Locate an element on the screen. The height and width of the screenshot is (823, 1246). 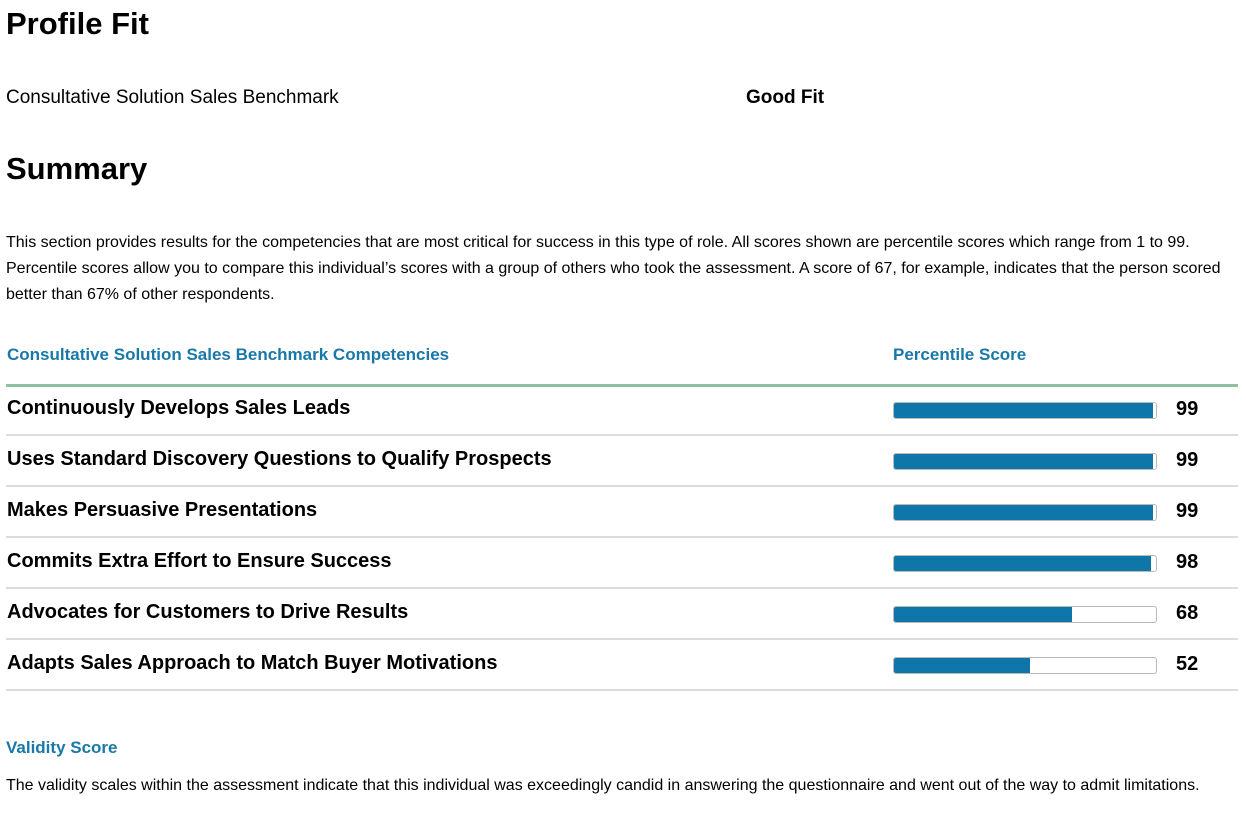
competency-label: Continuously Develops Sales Leads is located at coordinates (179, 408).